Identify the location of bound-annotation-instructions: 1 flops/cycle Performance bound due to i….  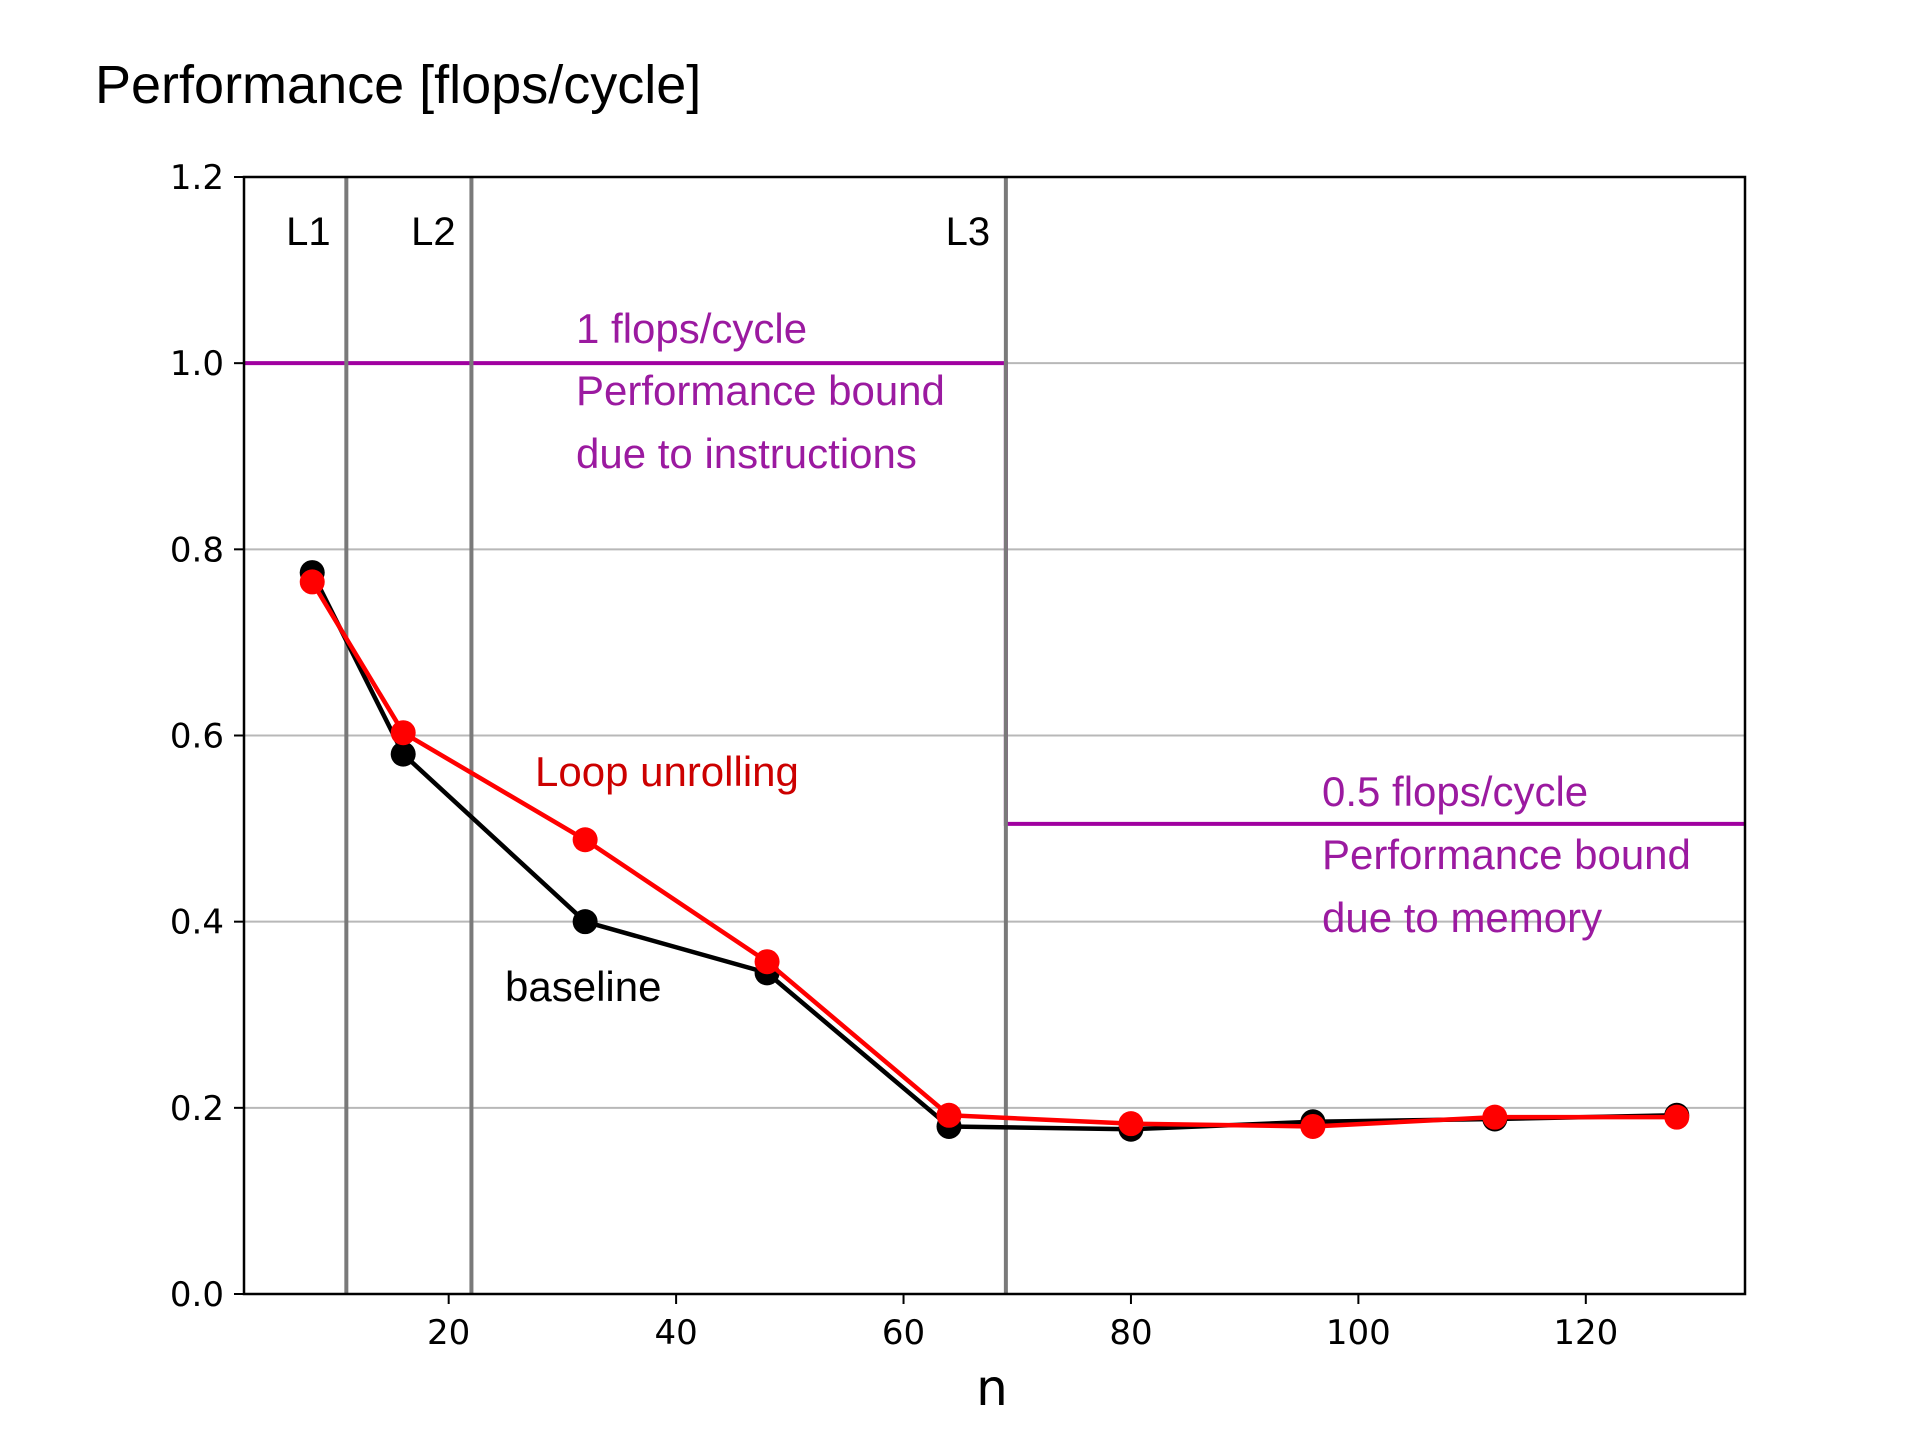
(760, 391).